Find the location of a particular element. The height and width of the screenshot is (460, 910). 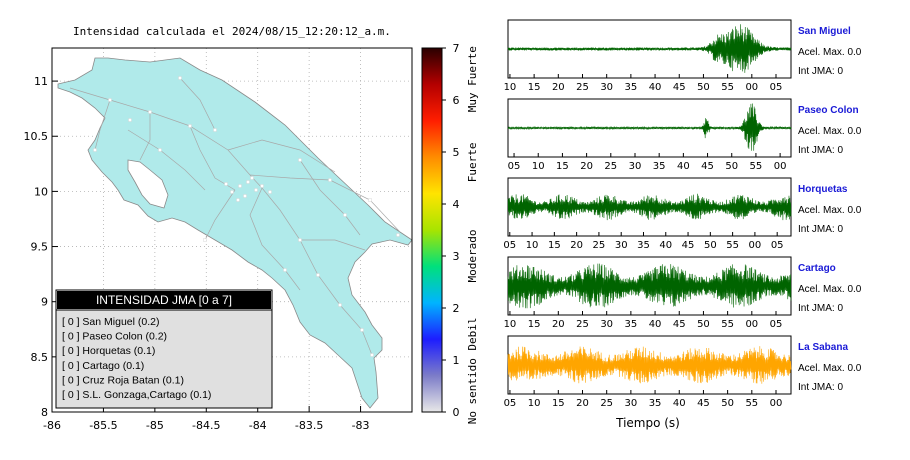

map-x-tick-label: -85 is located at coordinates (155, 425).